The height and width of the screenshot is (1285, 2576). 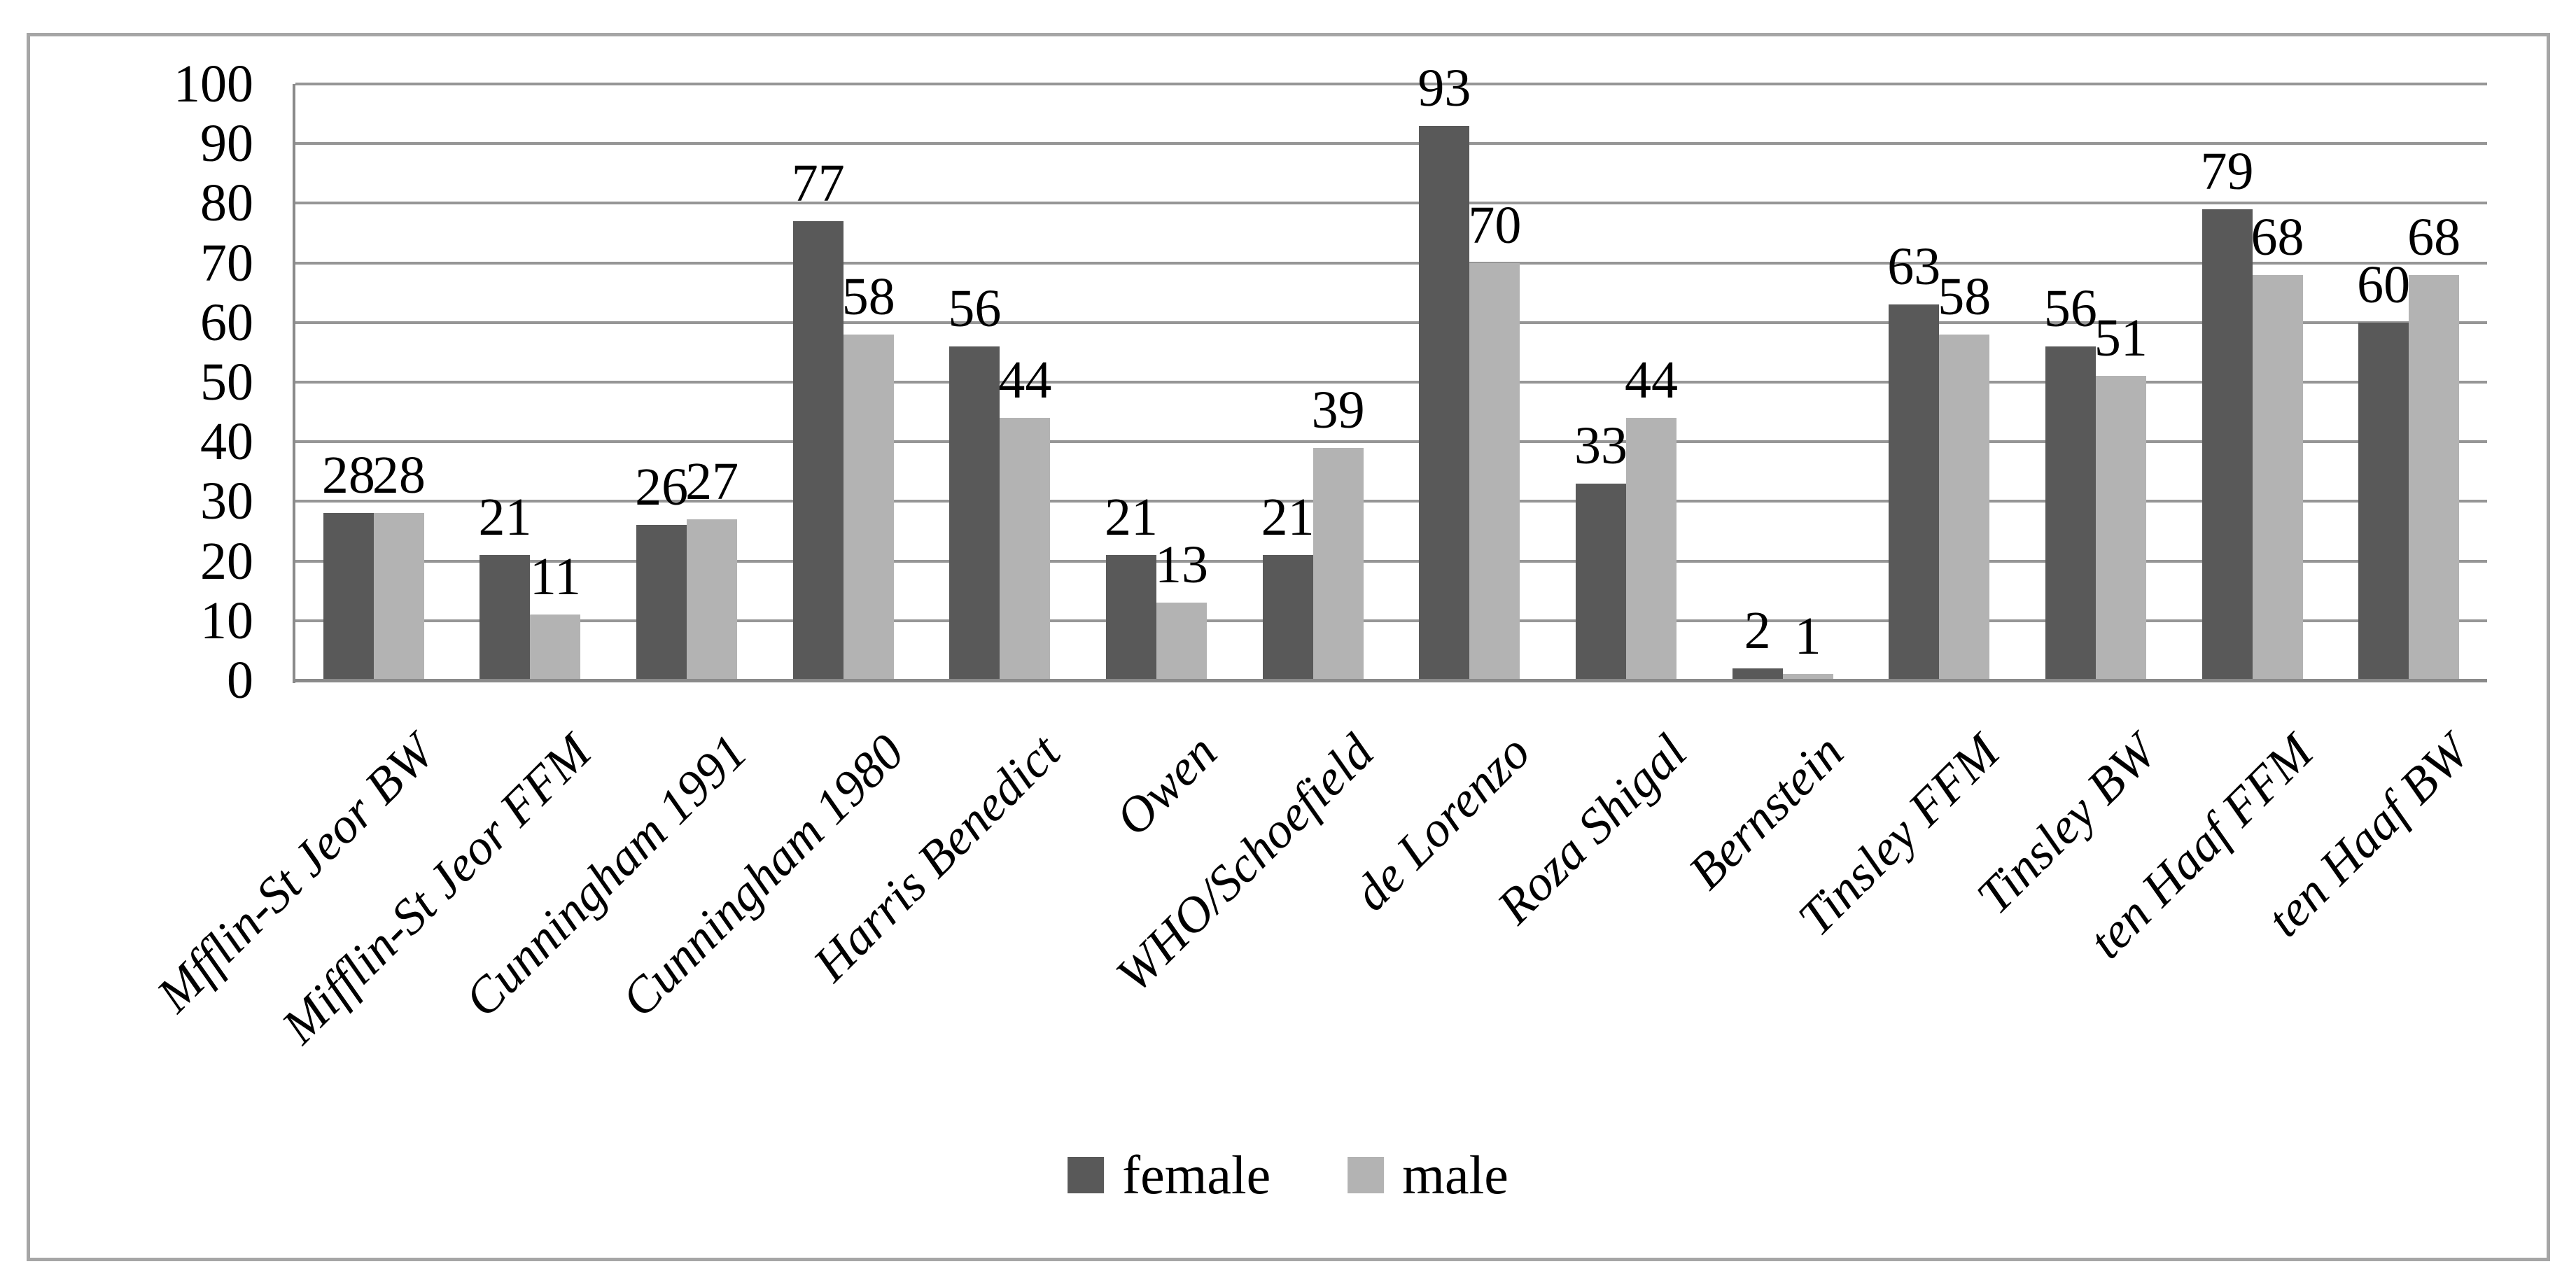 I want to click on data-label-male-6: 39, so click(x=1338, y=410).